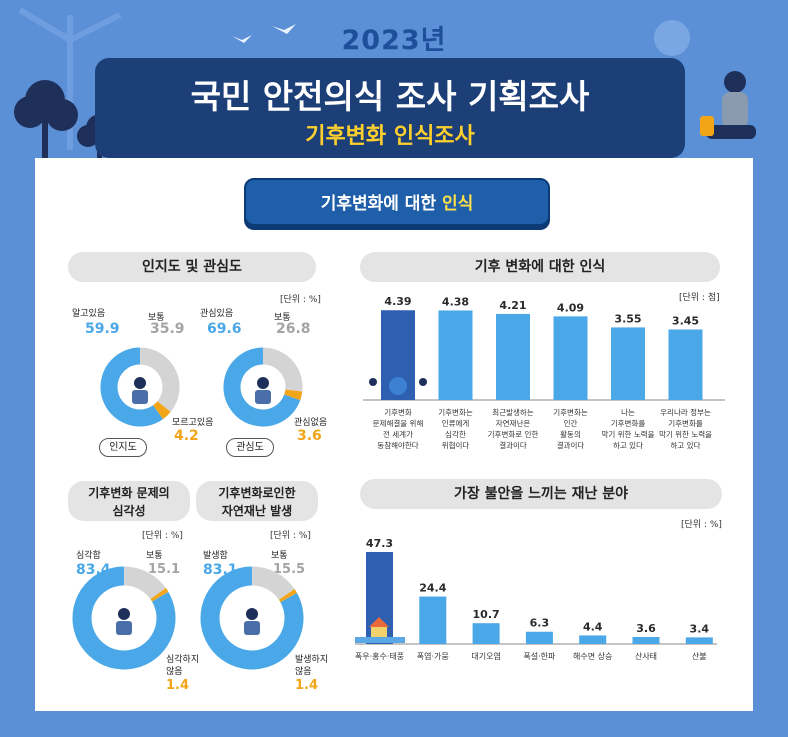 This screenshot has width=788, height=737. Describe the element at coordinates (380, 630) in the screenshot. I see `flood-house-icon` at that location.